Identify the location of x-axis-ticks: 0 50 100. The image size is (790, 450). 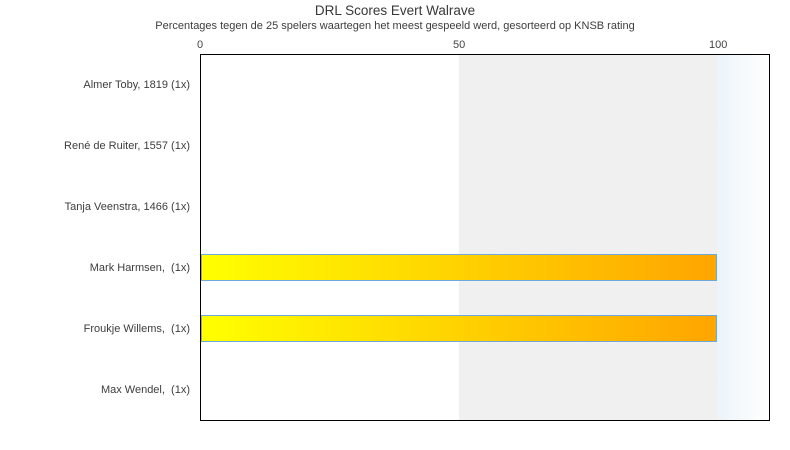
(483, 45).